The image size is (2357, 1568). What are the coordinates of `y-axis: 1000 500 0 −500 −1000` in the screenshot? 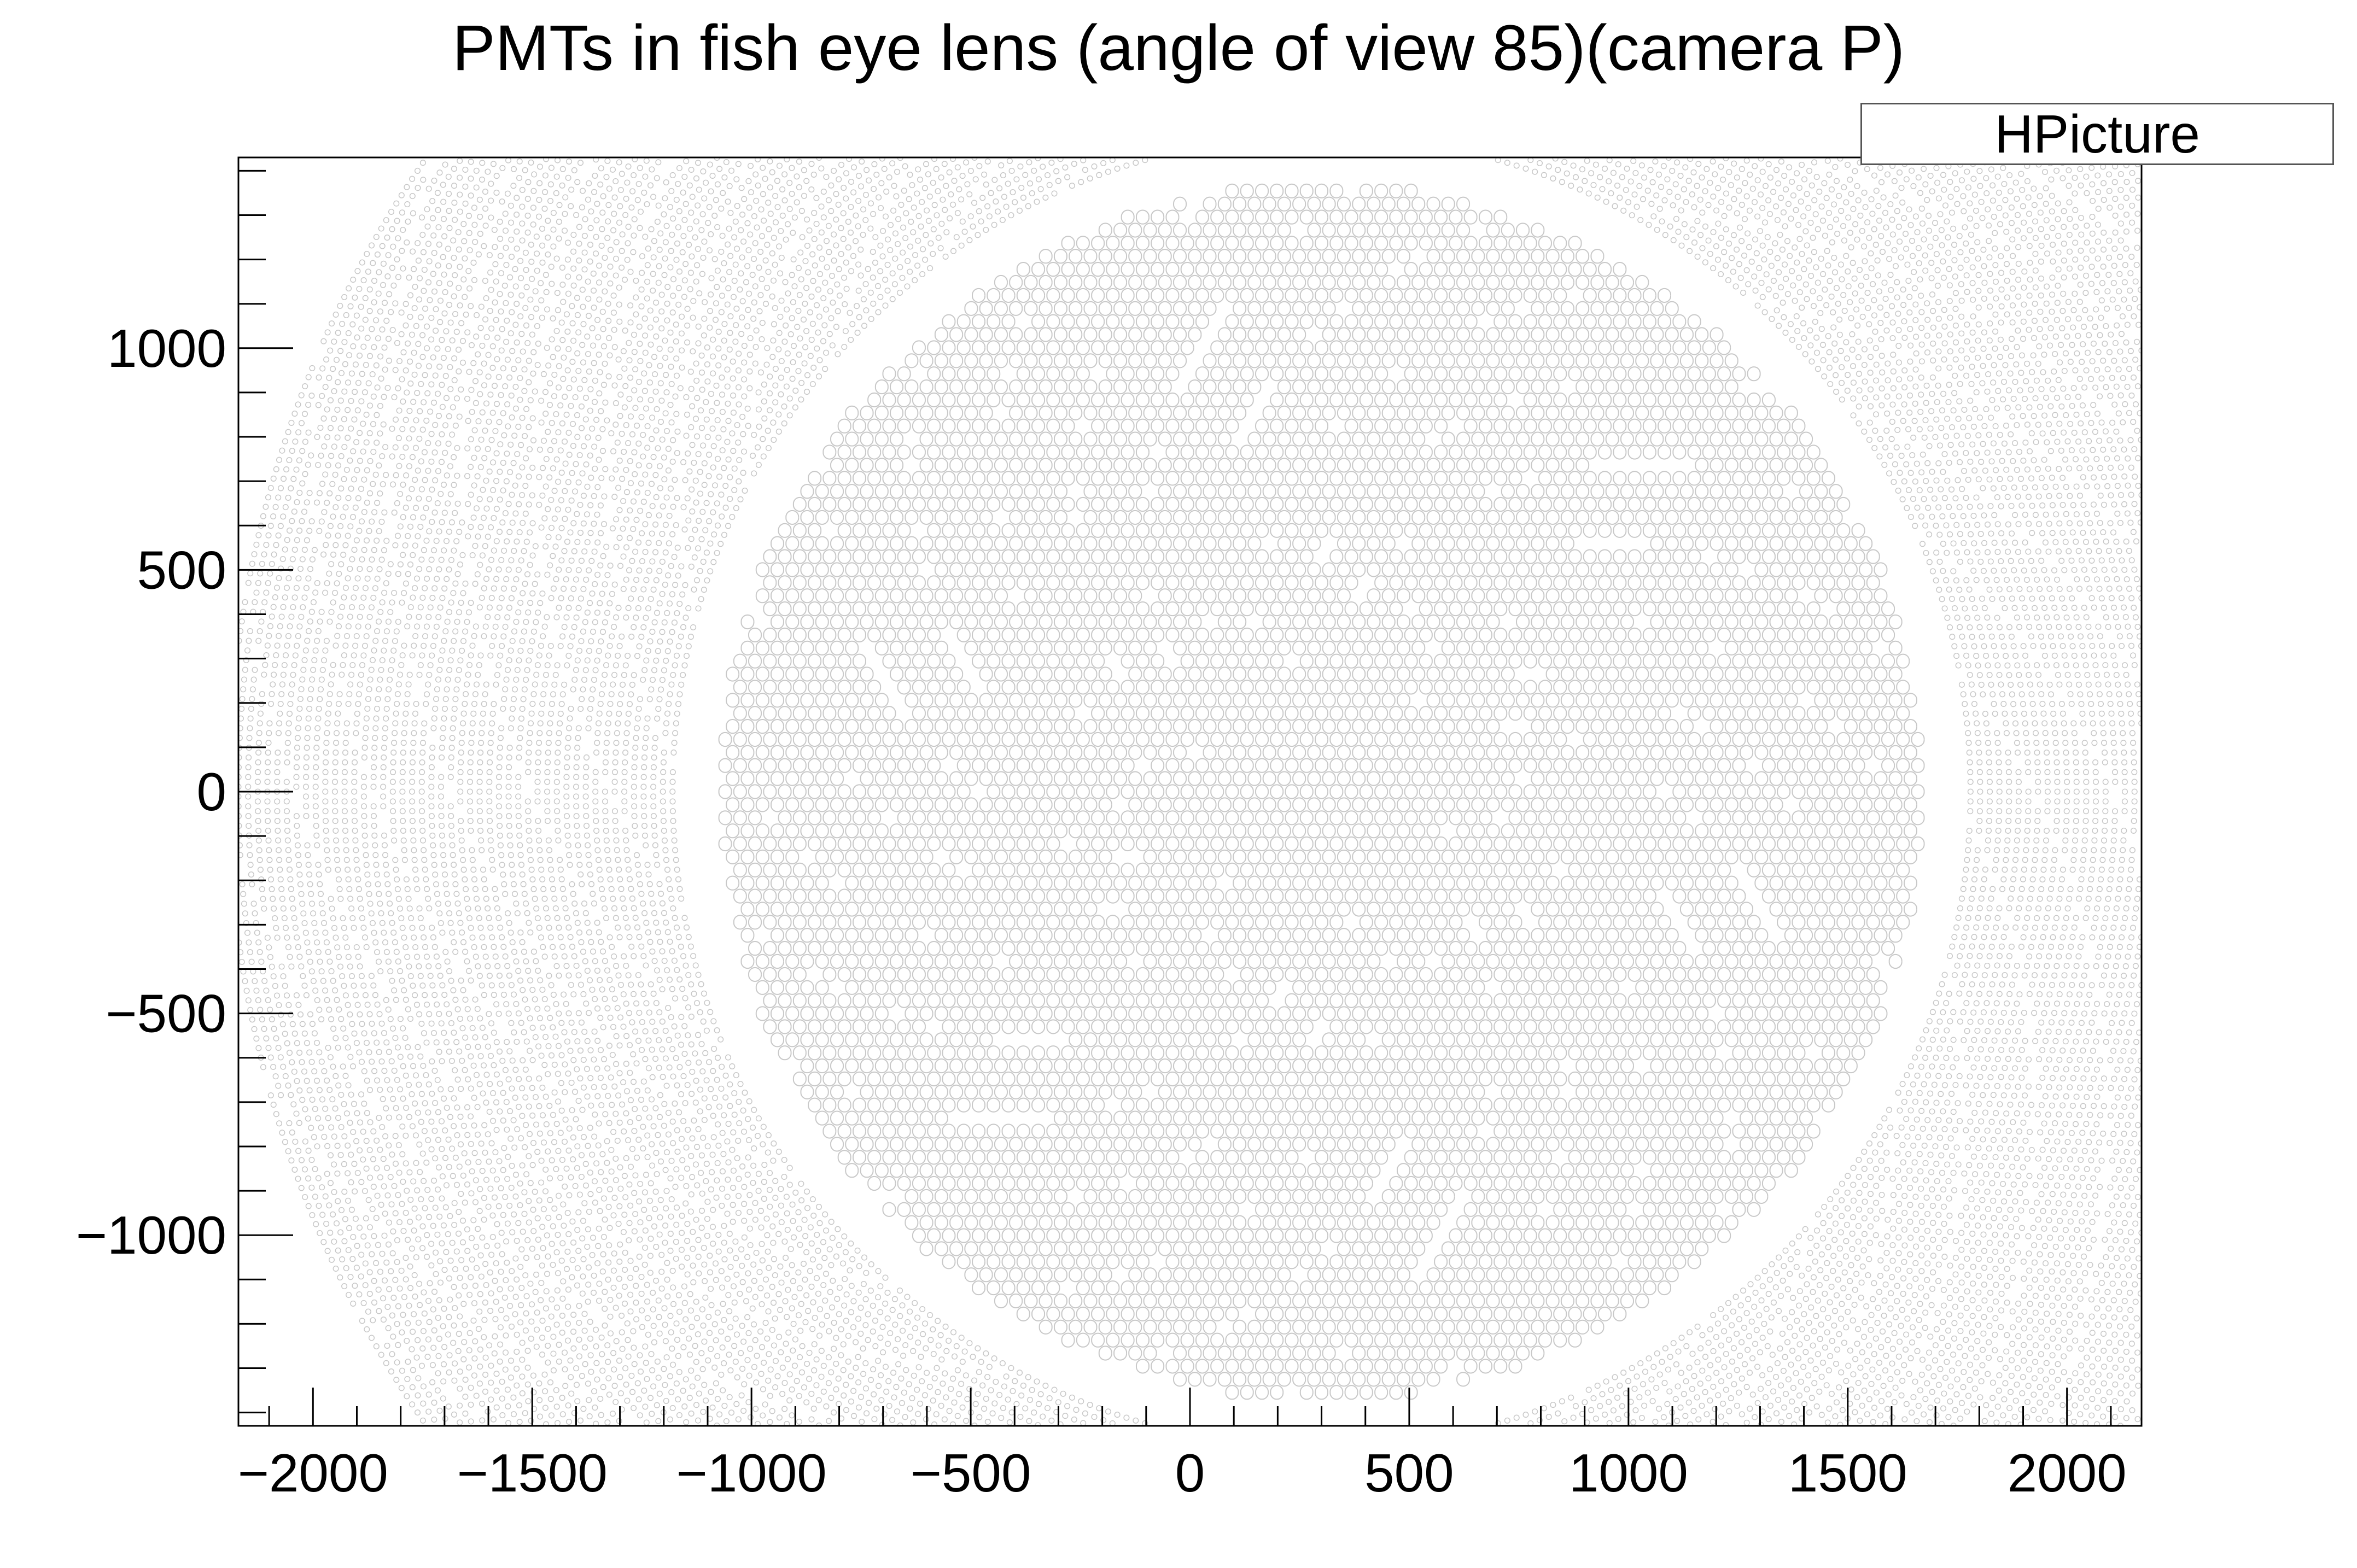 It's located at (185, 791).